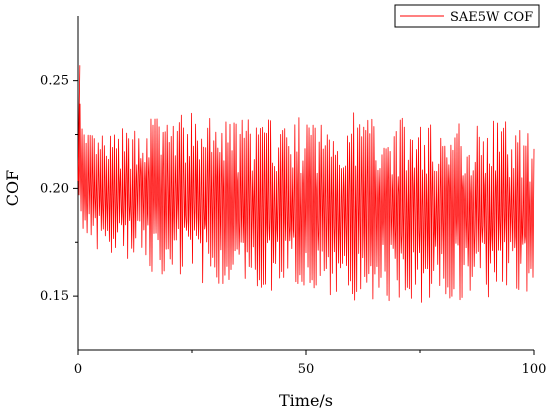 This screenshot has height=414, width=550. I want to click on y-tick-label: 0.25, so click(54, 81).